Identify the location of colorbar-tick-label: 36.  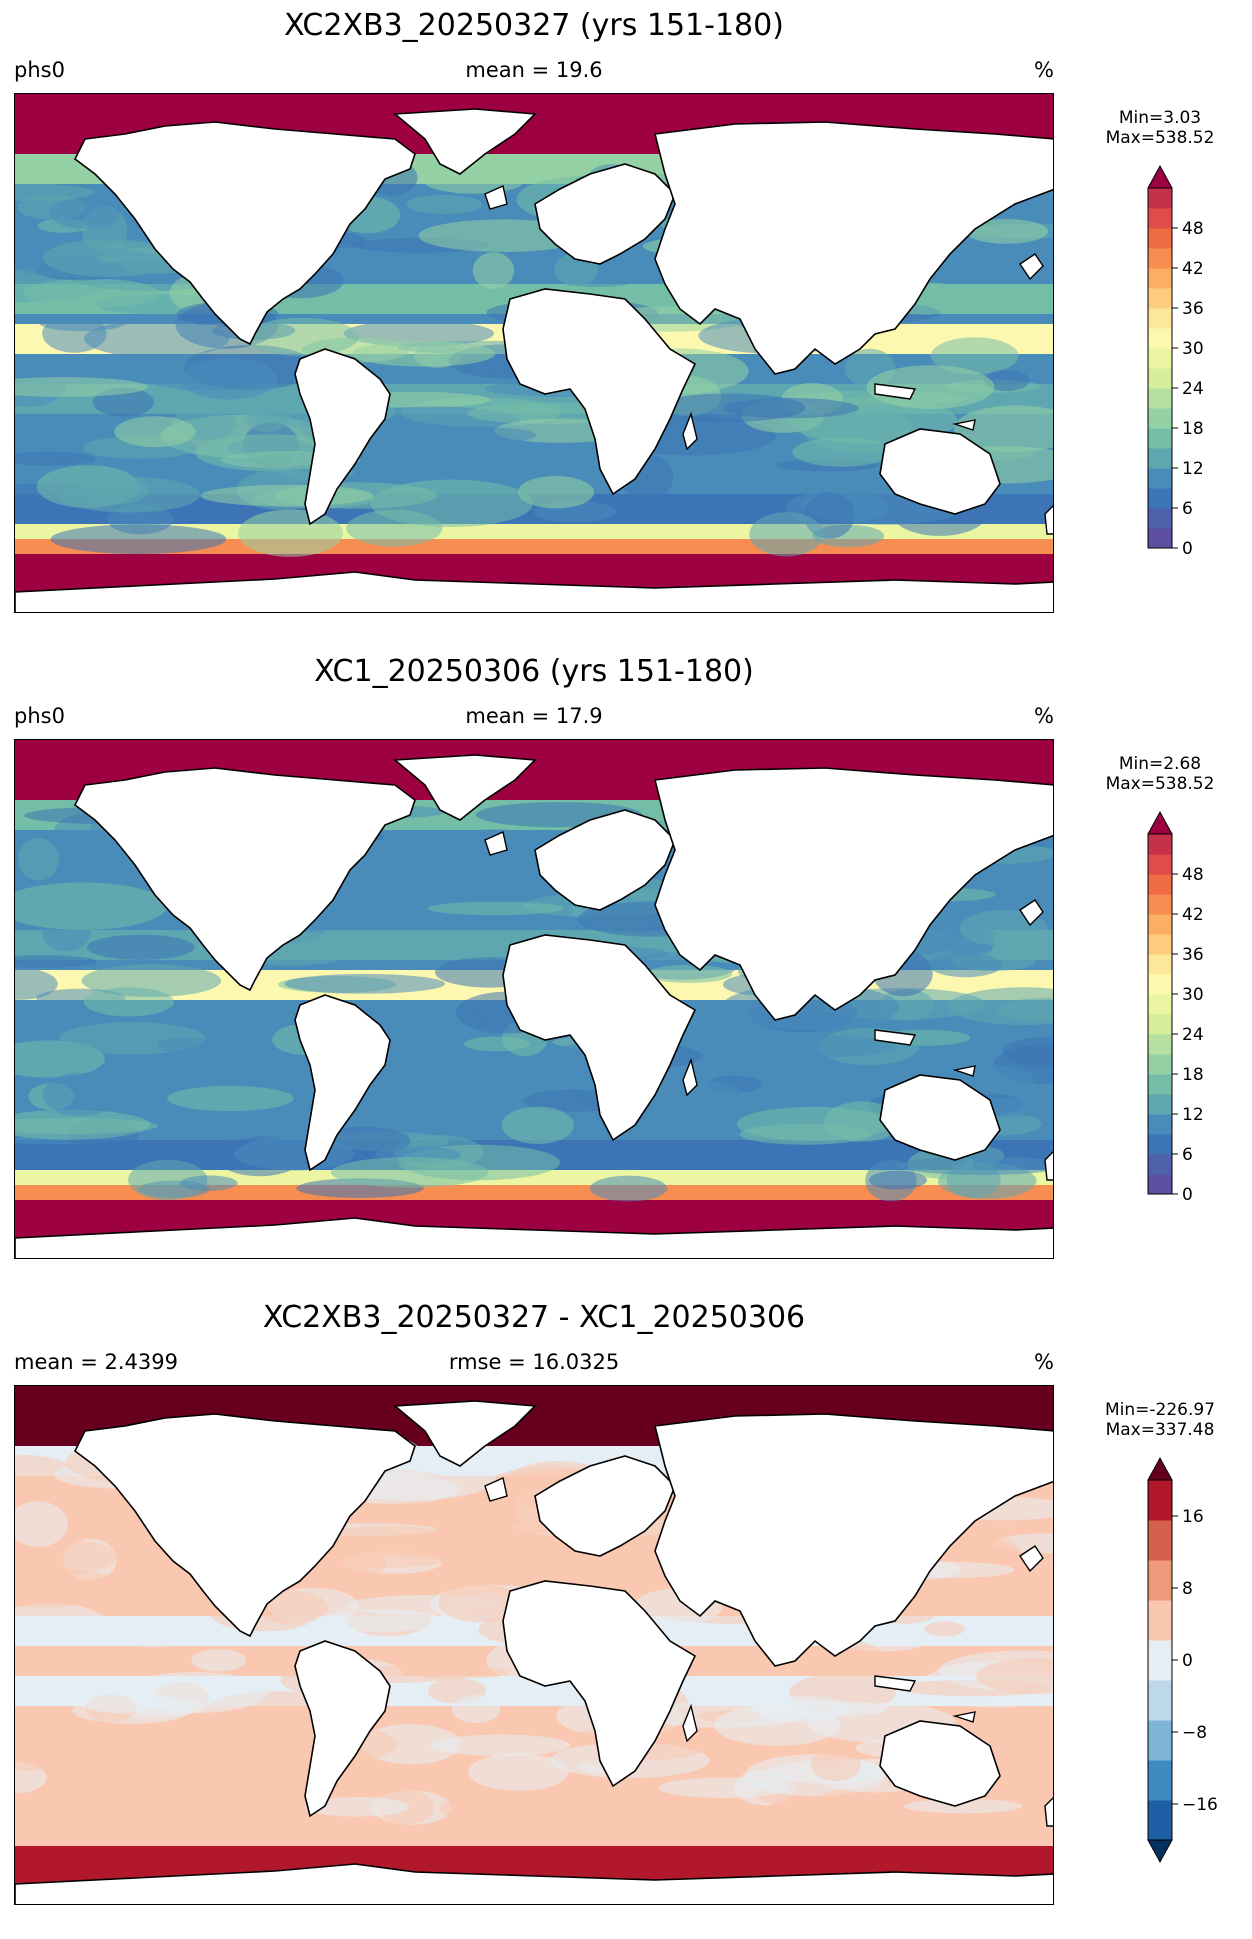
(1193, 309).